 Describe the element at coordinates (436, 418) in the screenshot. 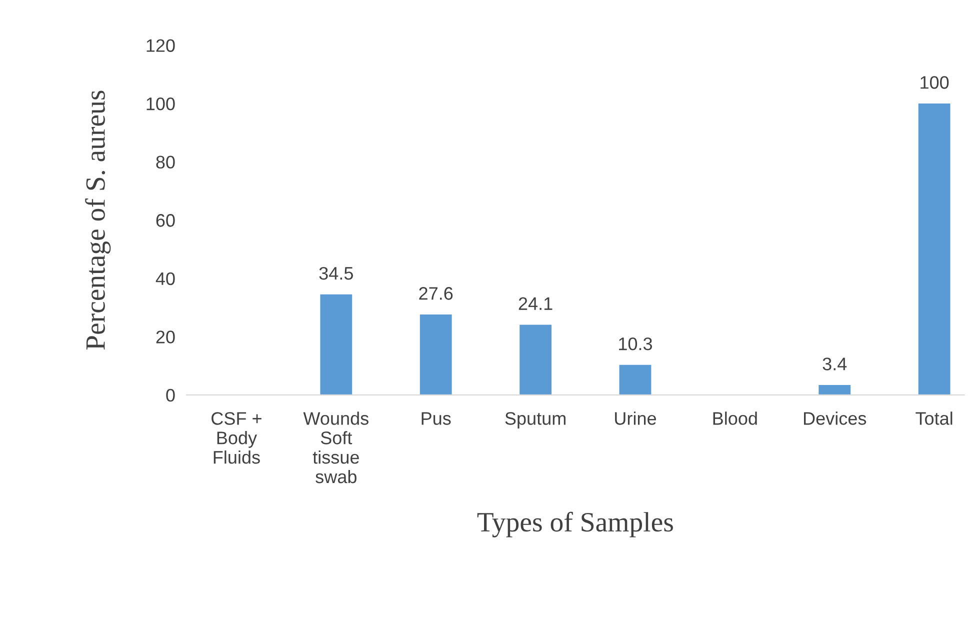

I see `x-tick-label: Pus` at that location.